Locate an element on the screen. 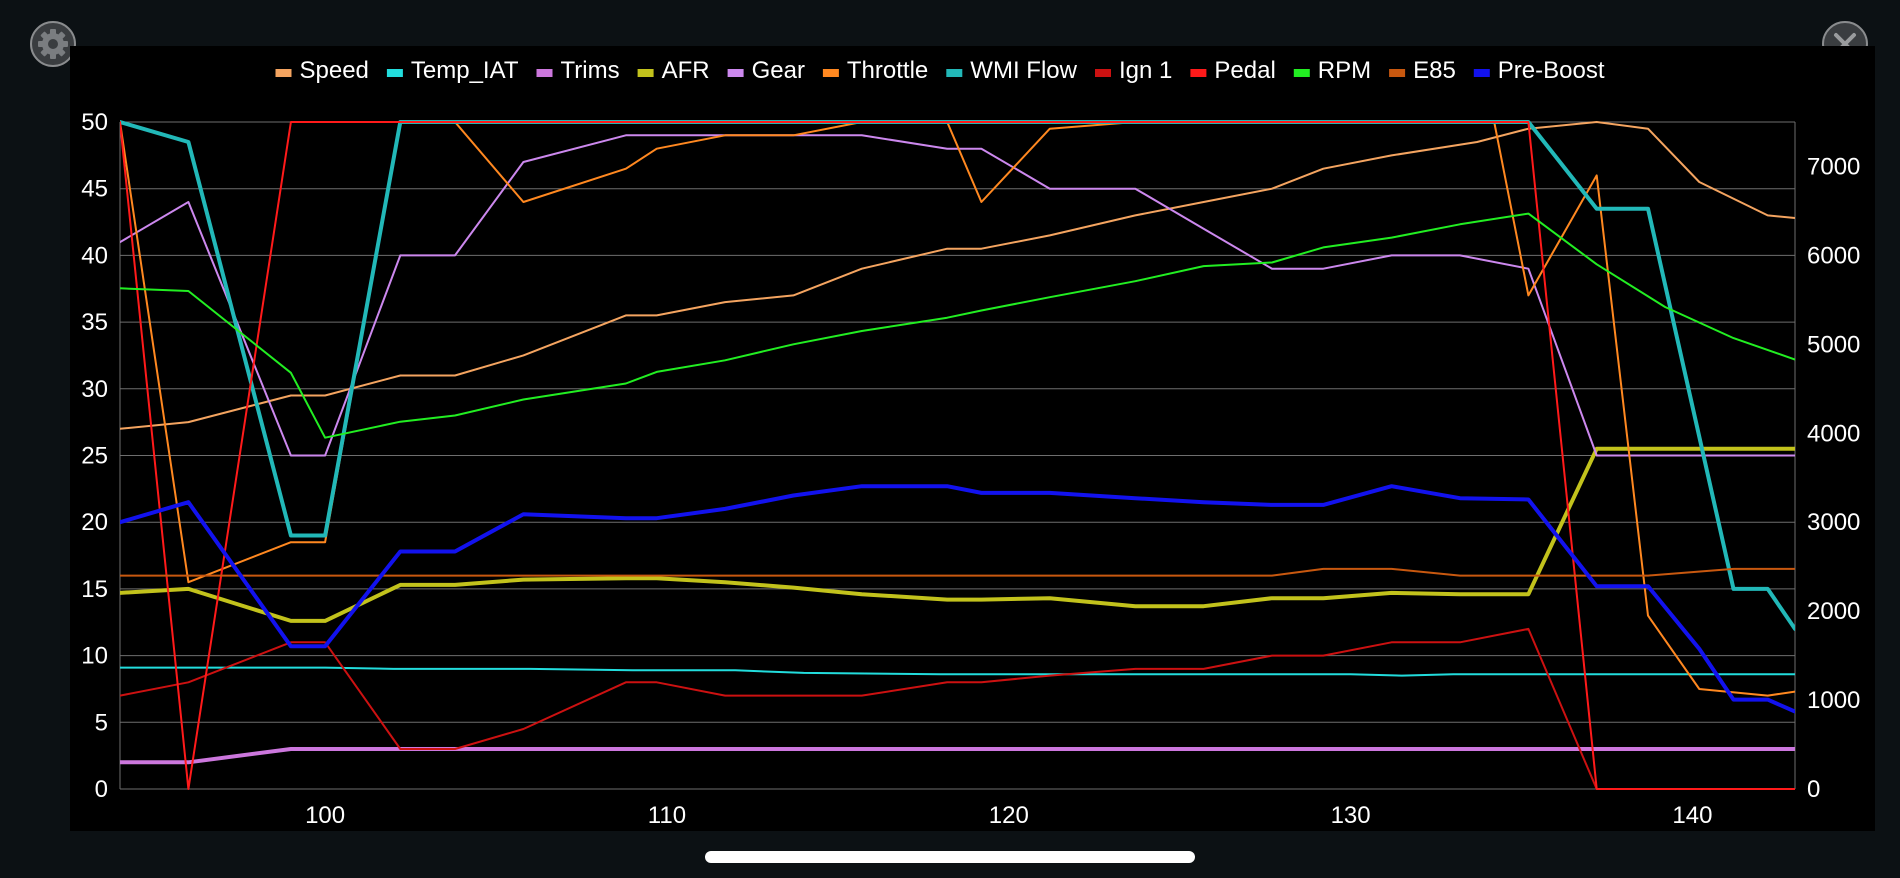 The image size is (1900, 878). legend-item-e85: E85 is located at coordinates (1422, 70).